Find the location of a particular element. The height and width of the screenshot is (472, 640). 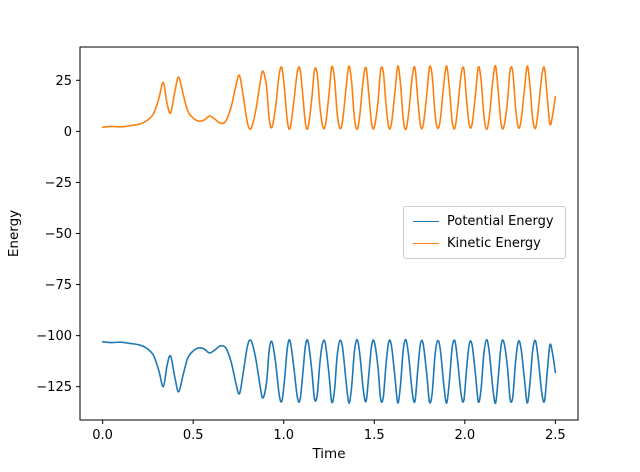

legend-item-potential-energy: Potential Energy is located at coordinates (483, 221).